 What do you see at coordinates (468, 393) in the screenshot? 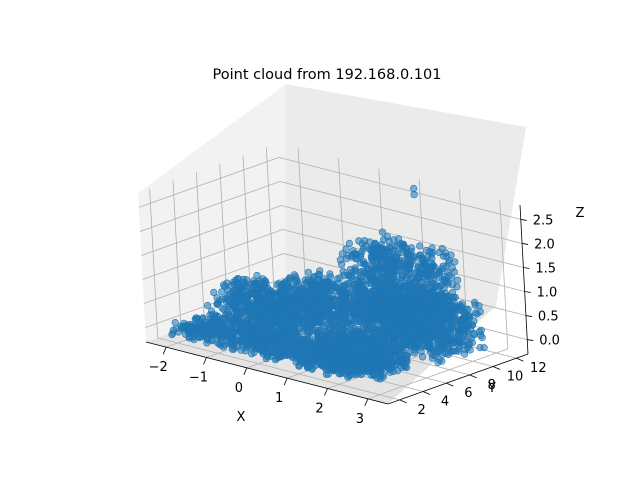
I see `y-tick-label: 6` at bounding box center [468, 393].